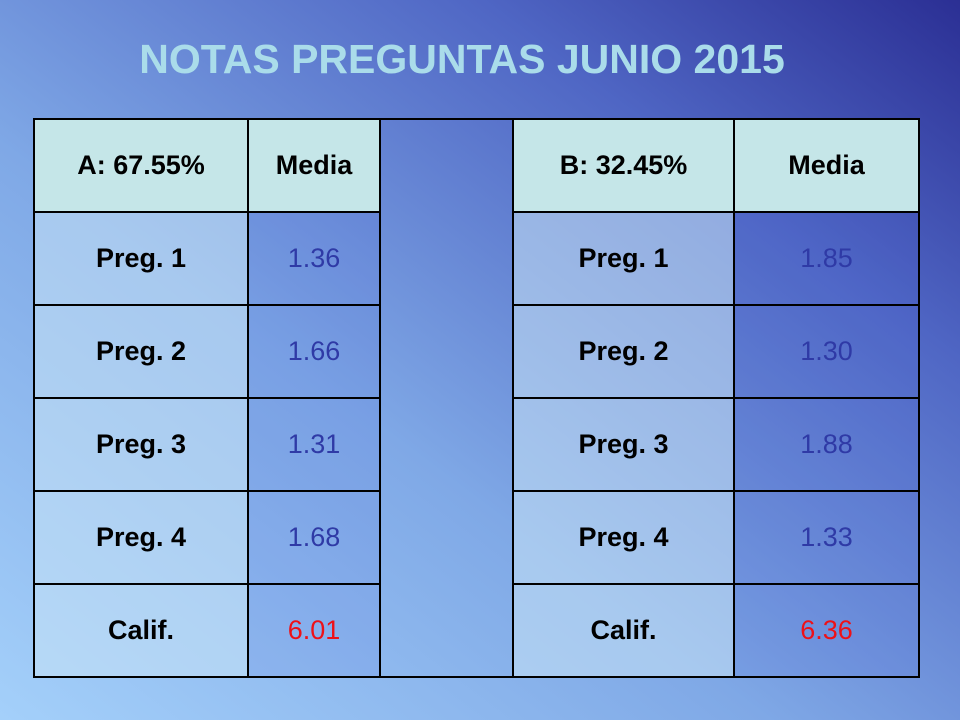  Describe the element at coordinates (314, 351) in the screenshot. I see `value-cell: 1.66` at that location.